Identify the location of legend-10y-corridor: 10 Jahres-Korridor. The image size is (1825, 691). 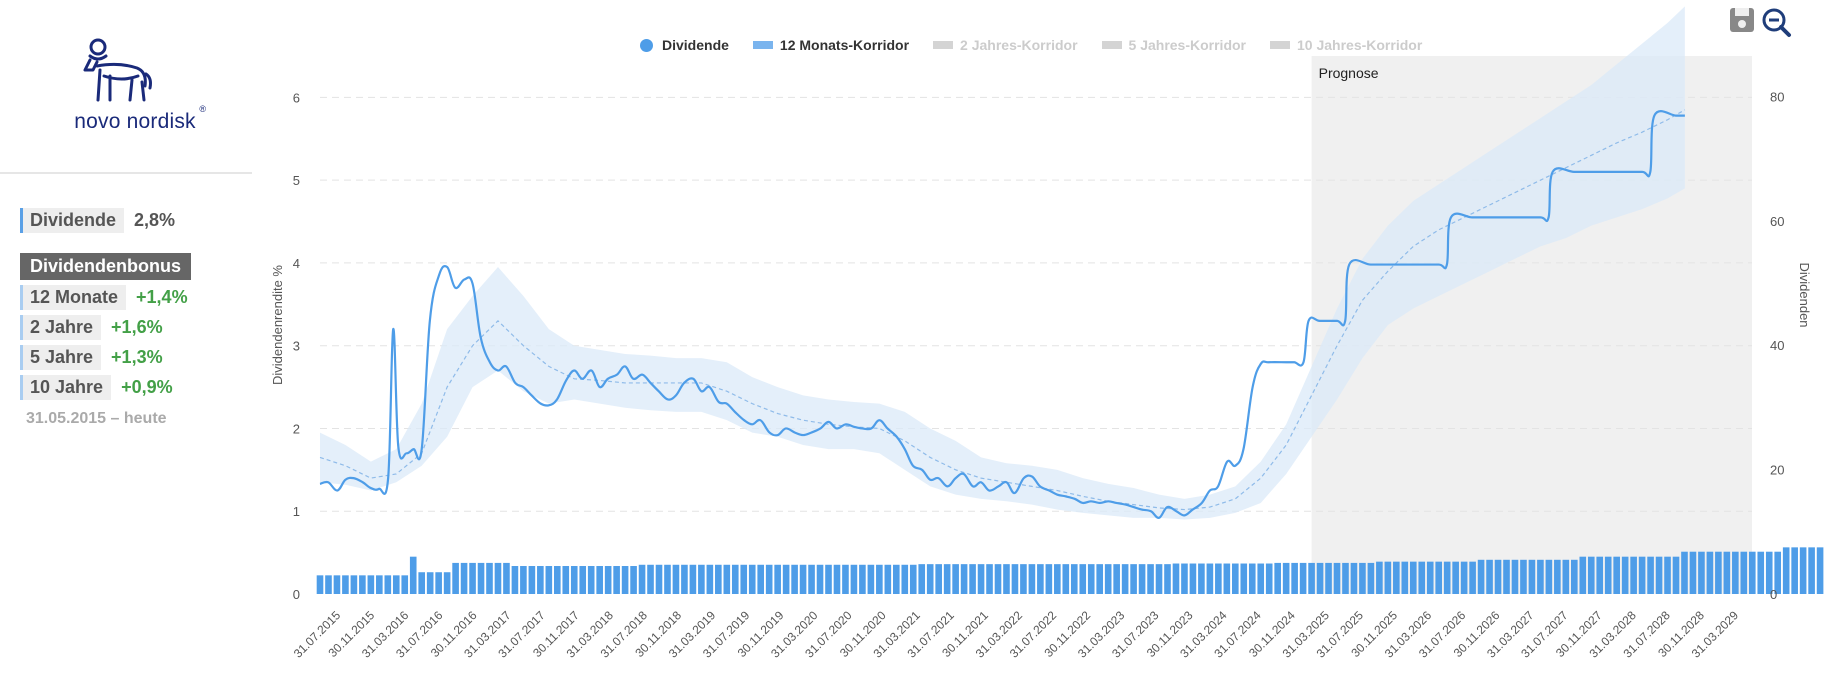
(1346, 45).